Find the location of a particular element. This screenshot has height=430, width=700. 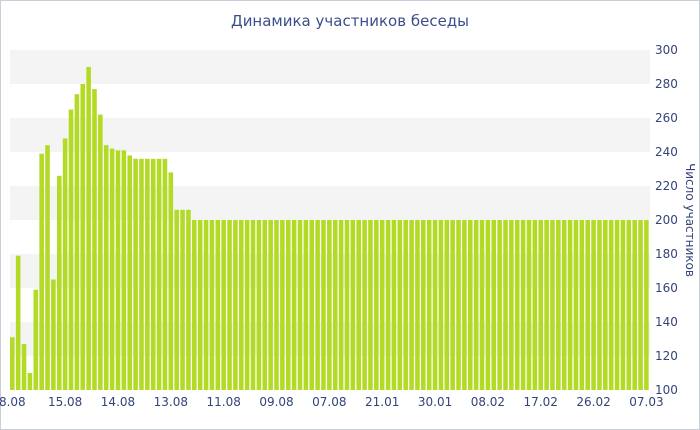

x-tick-label: 21.01 is located at coordinates (382, 402).